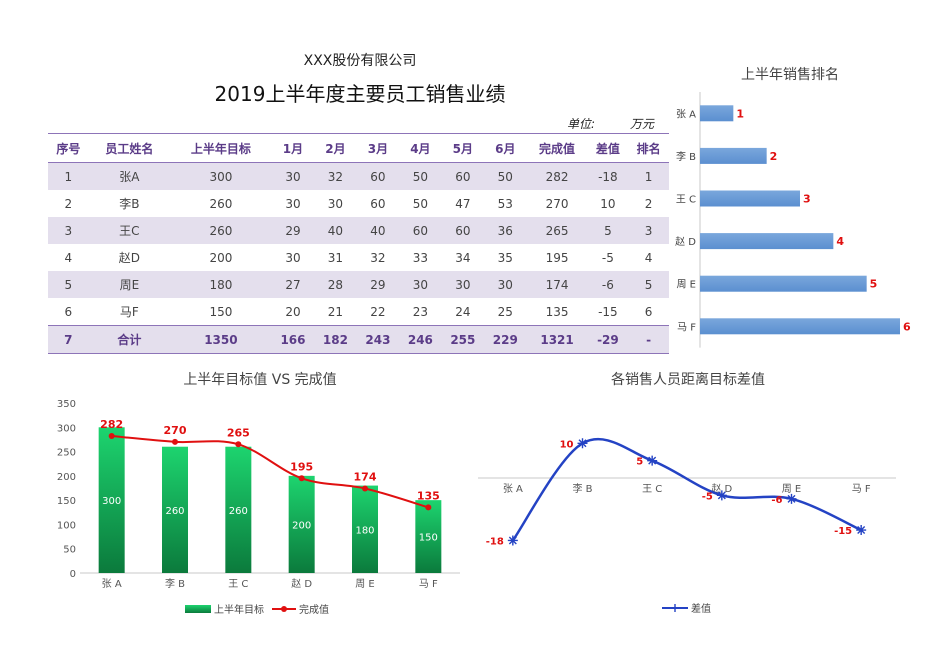 This screenshot has width=950, height=672. I want to click on y-tick-label: 100, so click(66, 525).